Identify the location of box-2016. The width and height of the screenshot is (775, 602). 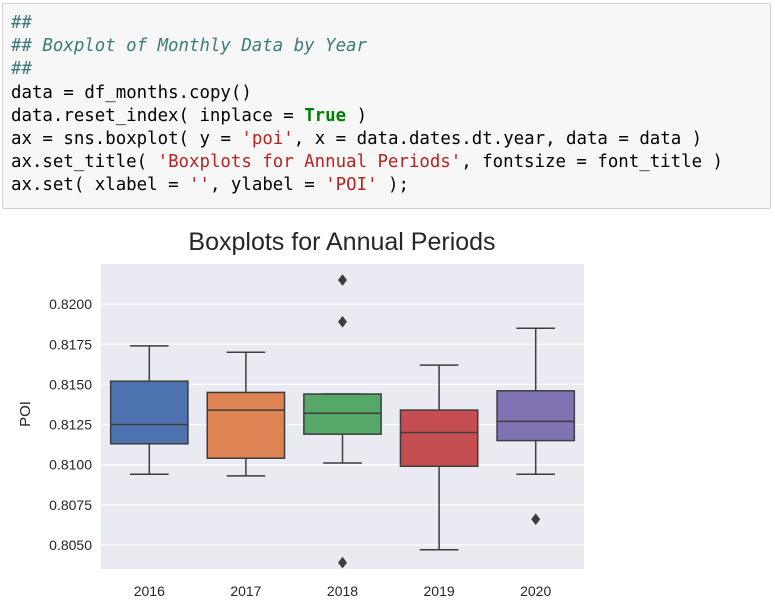
(149, 410).